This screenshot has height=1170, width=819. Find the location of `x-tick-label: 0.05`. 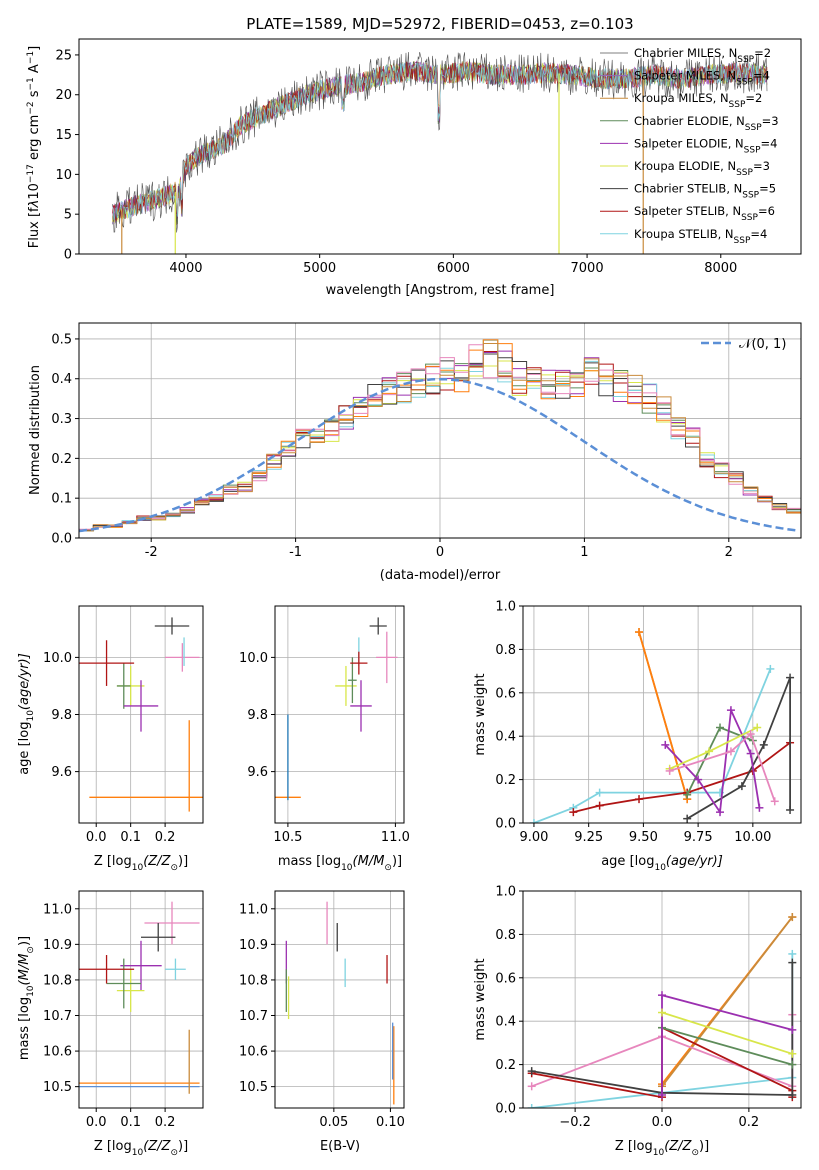

x-tick-label: 0.05 is located at coordinates (333, 1122).